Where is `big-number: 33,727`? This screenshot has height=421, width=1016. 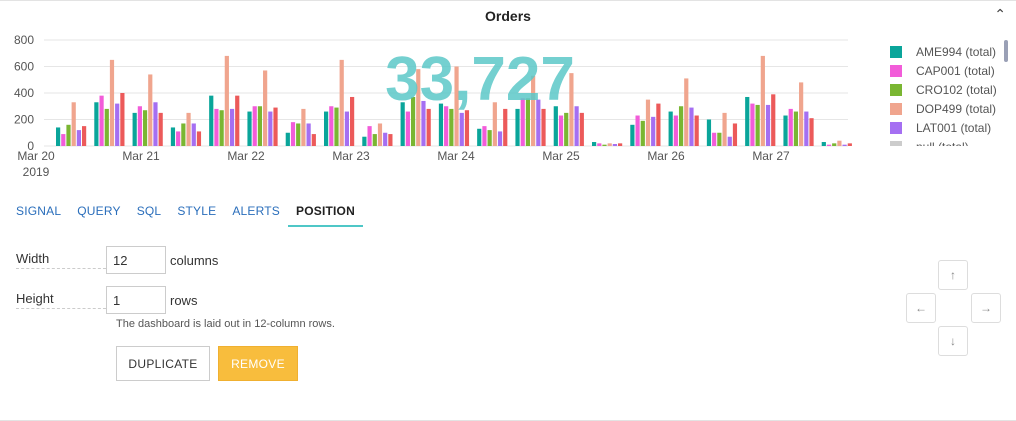
big-number: 33,727 is located at coordinates (480, 79).